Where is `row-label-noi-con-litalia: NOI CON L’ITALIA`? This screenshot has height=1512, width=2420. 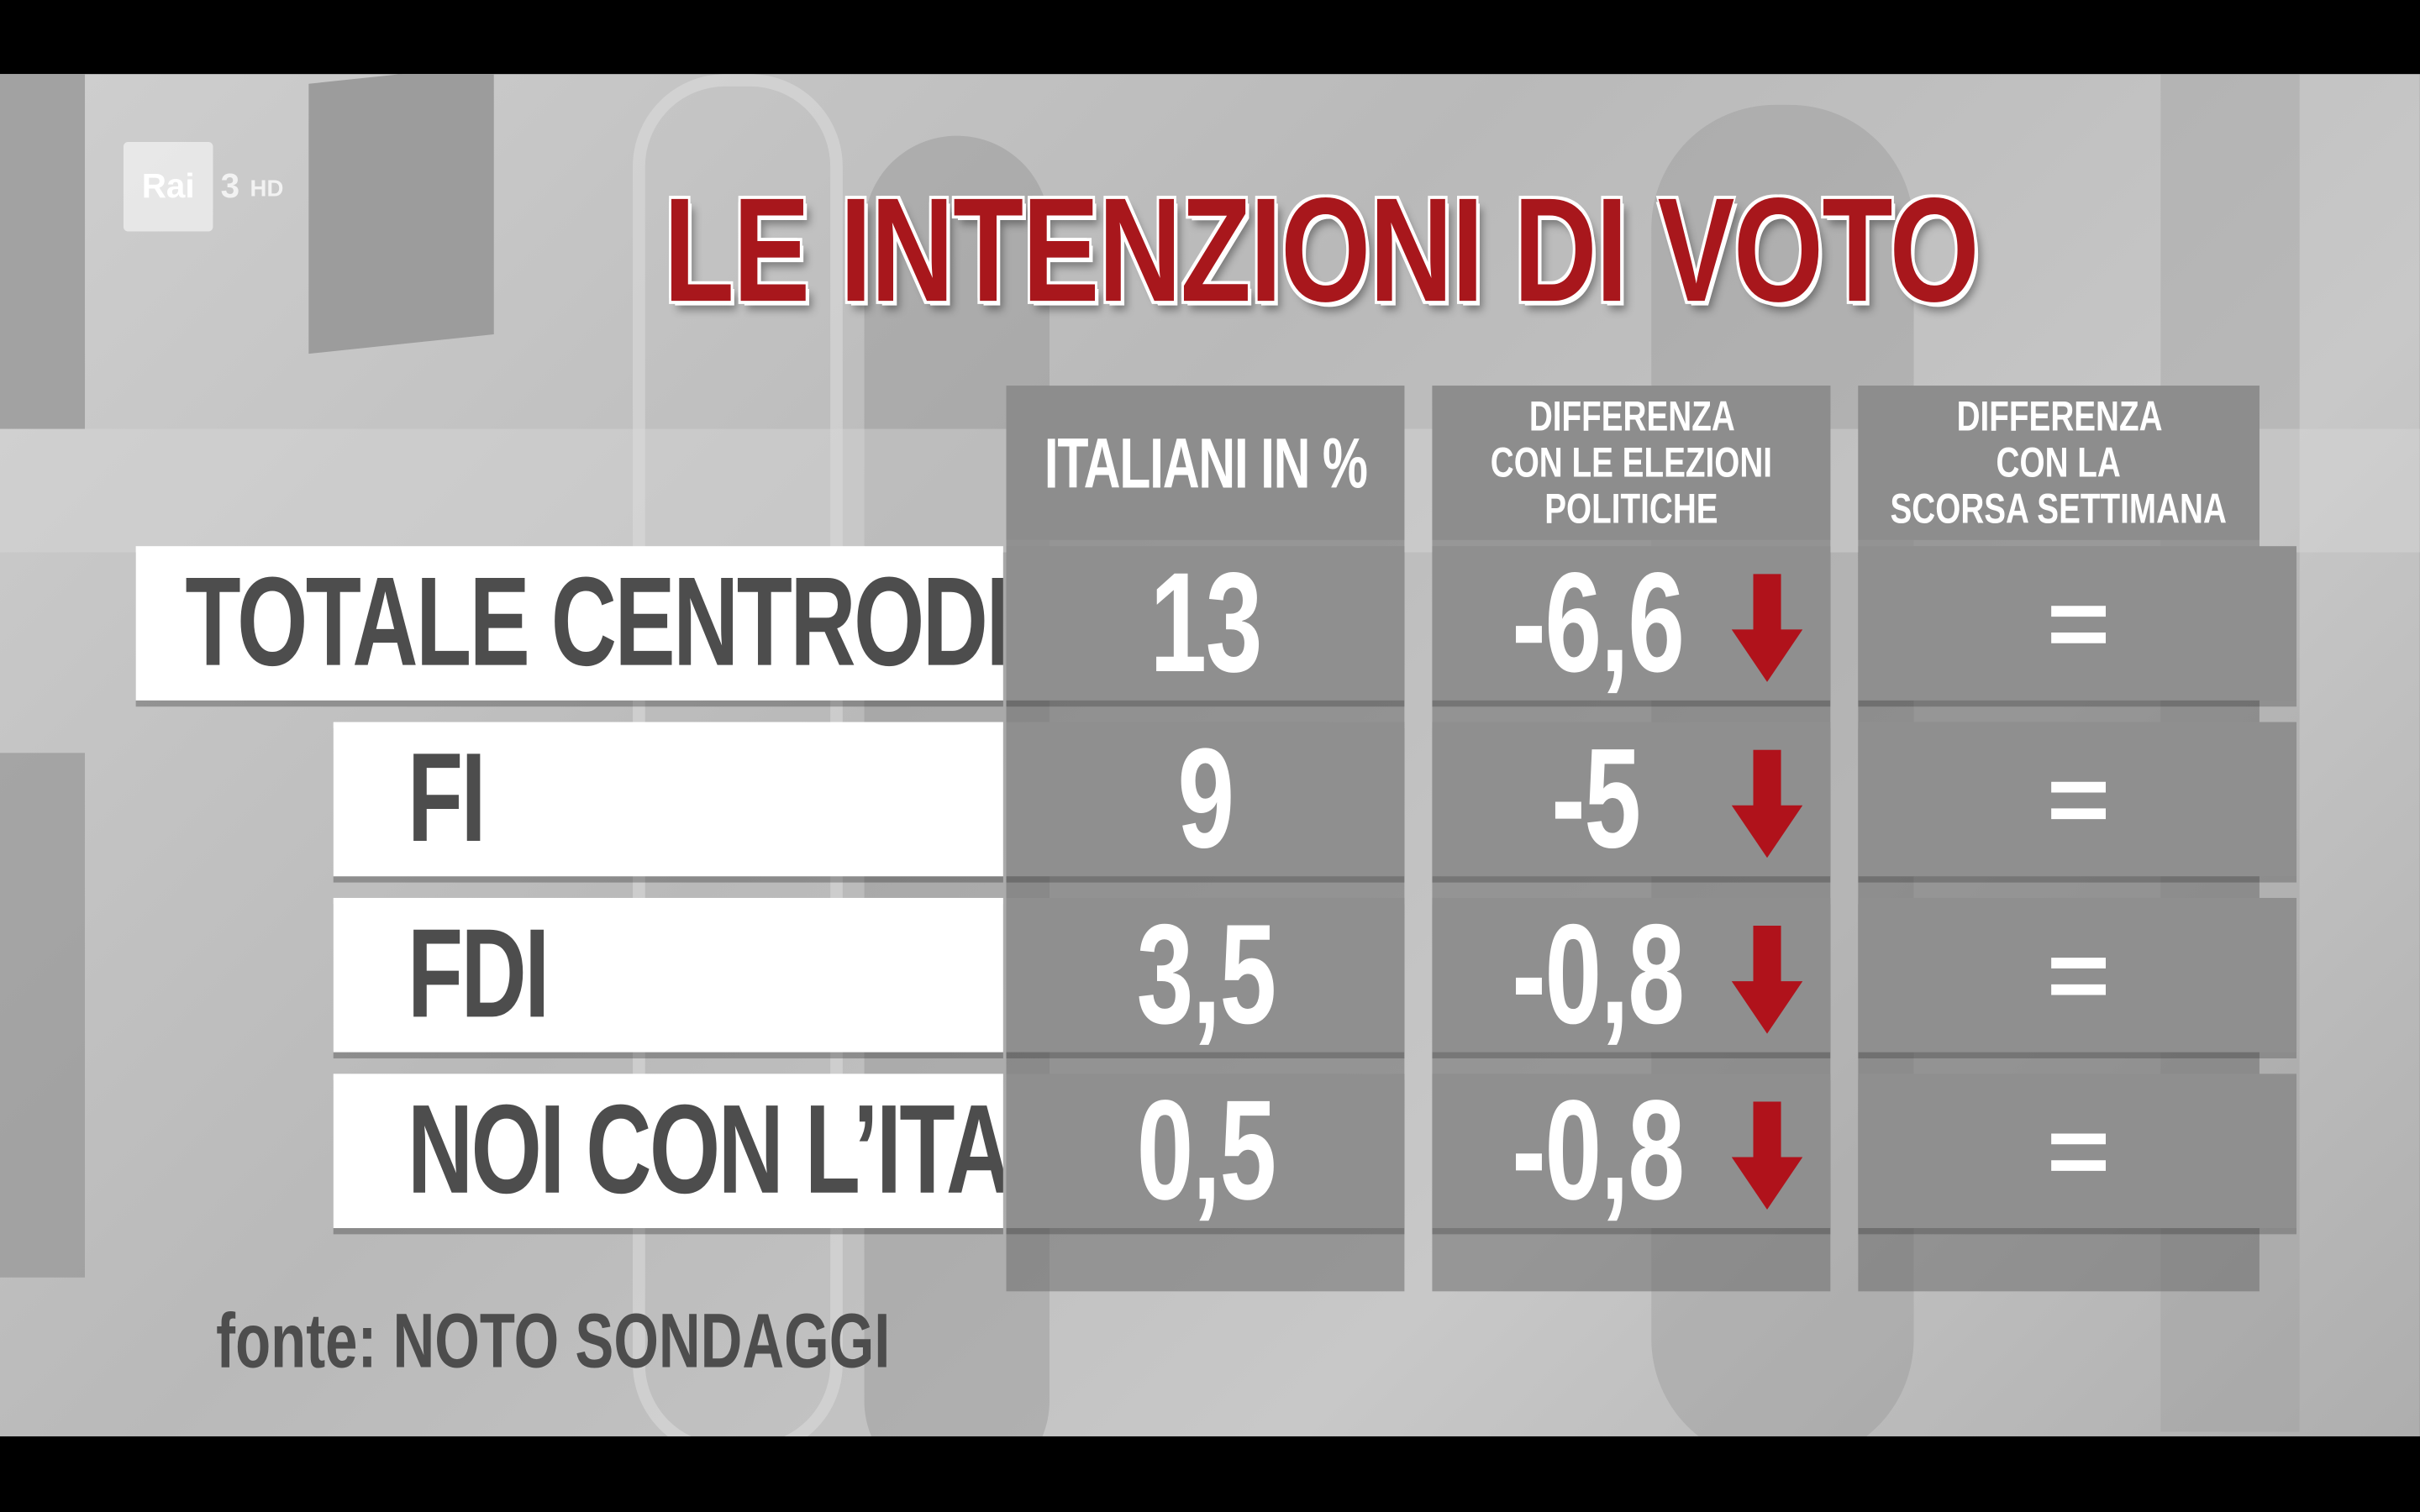
row-label-noi-con-litalia: NOI CON L’ITALIA is located at coordinates (668, 1151).